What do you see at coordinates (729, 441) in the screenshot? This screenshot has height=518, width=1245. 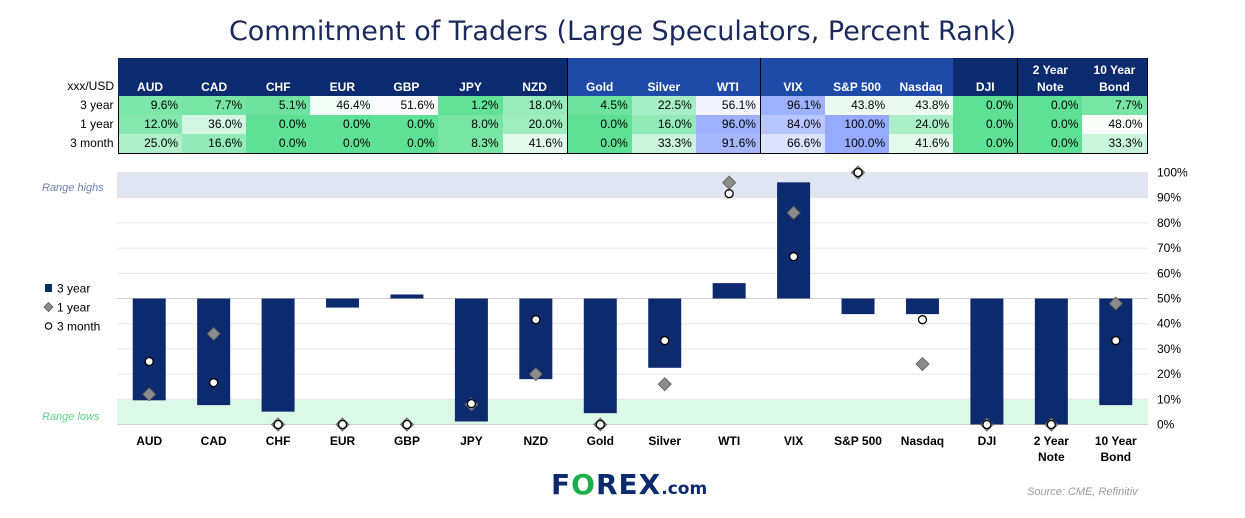 I see `category-label: WTI` at bounding box center [729, 441].